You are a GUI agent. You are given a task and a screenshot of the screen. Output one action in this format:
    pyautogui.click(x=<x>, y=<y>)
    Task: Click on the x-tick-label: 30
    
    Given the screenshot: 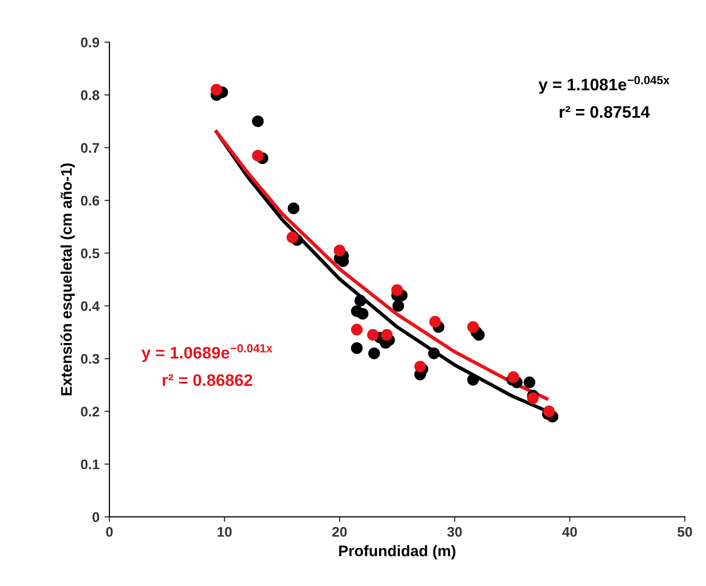 What is the action you would take?
    pyautogui.click(x=454, y=531)
    